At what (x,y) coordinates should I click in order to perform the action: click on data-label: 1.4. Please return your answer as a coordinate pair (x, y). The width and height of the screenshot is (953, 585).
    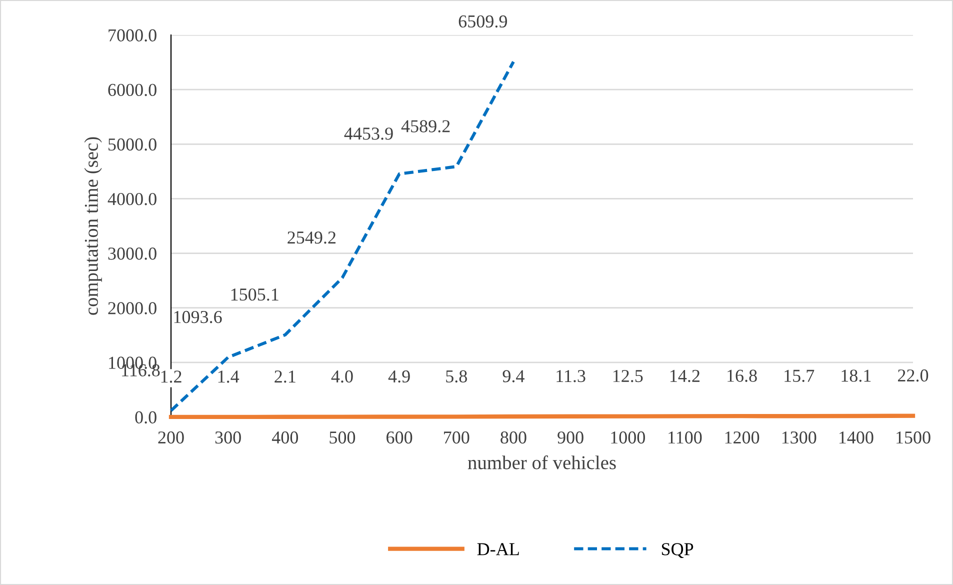
    Looking at the image, I should click on (229, 376).